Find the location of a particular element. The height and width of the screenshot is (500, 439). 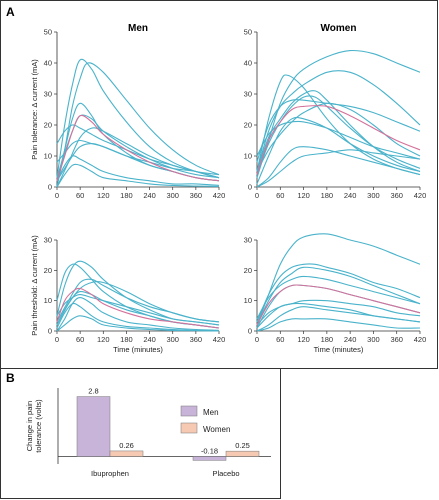

category-label: Ibuprophen is located at coordinates (110, 473).